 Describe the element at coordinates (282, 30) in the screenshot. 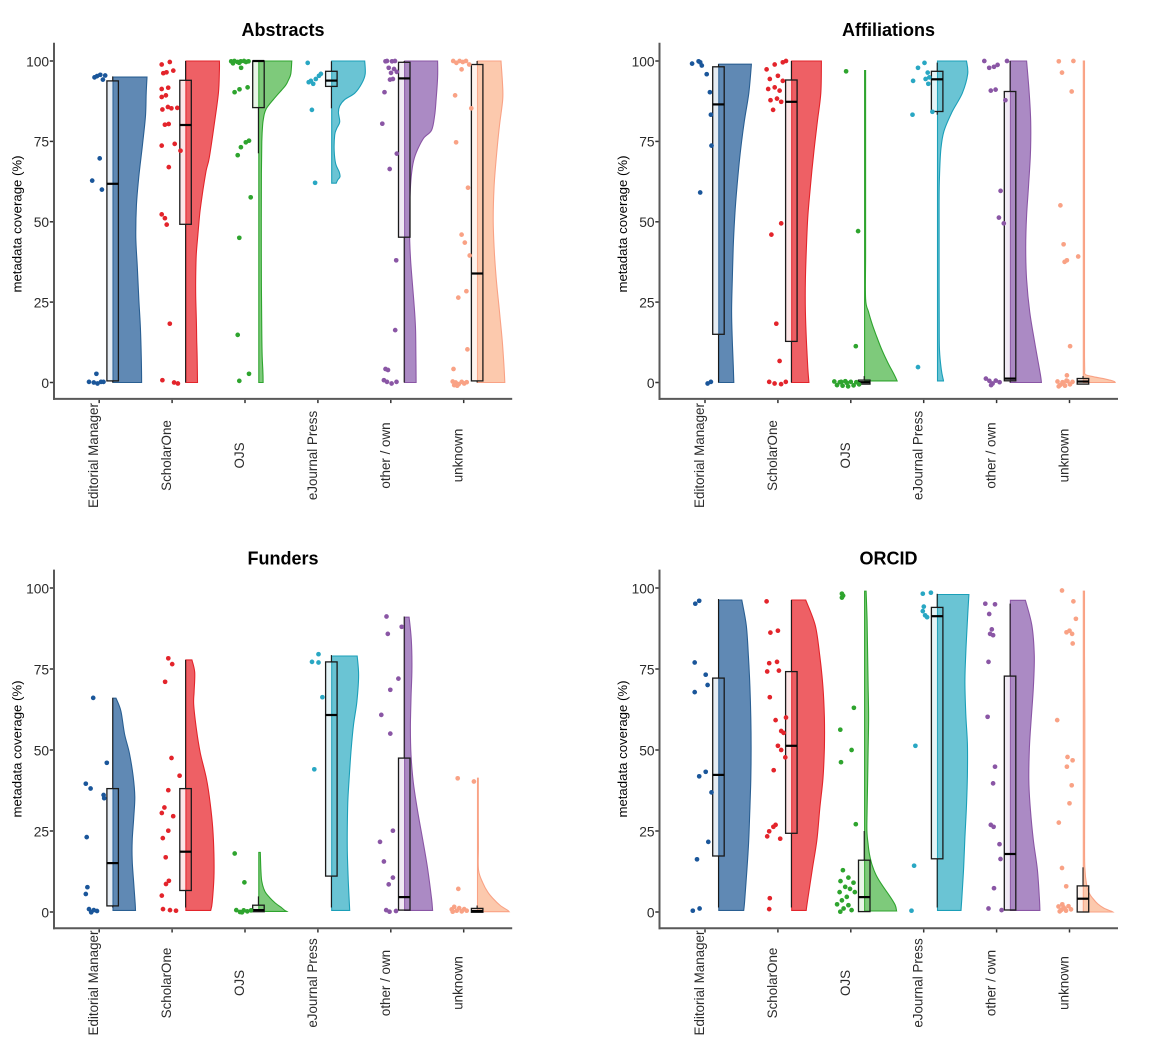

I see `svg-text: Abstracts` at that location.